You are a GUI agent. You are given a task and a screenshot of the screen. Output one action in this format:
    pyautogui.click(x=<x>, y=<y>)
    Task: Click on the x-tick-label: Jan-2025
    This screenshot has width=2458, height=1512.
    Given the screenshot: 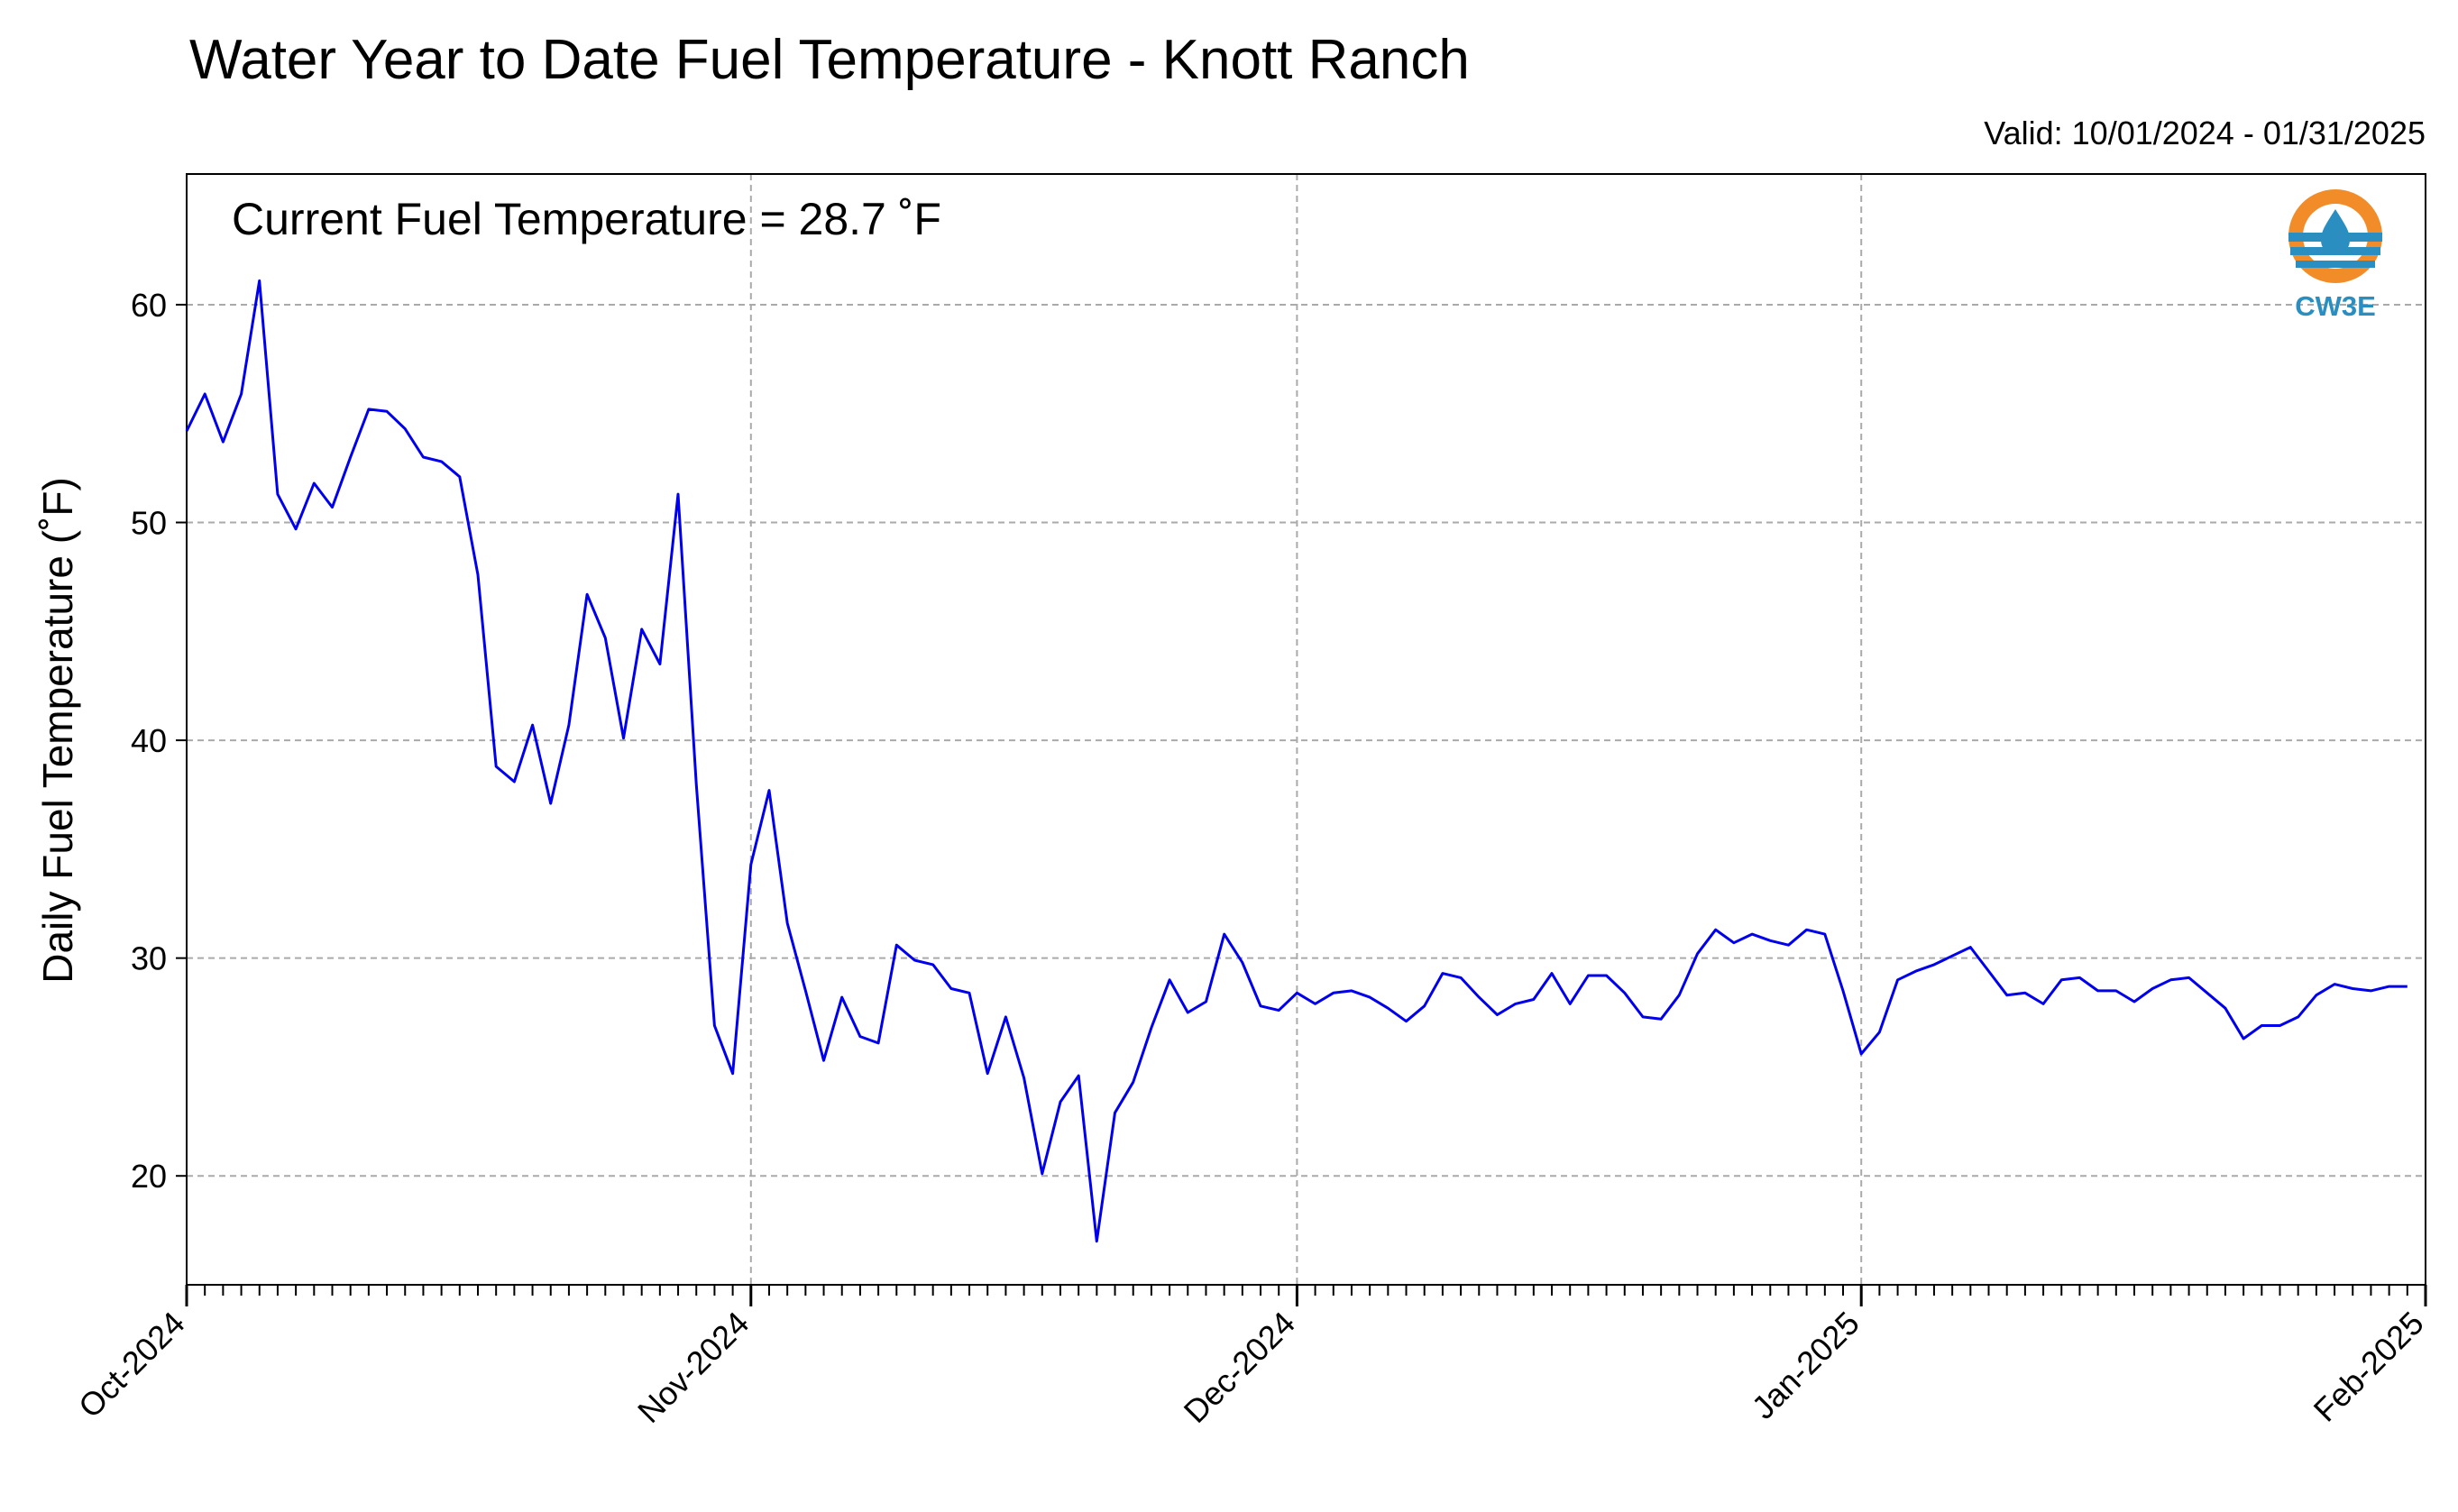 What is the action you would take?
    pyautogui.click(x=1805, y=1365)
    